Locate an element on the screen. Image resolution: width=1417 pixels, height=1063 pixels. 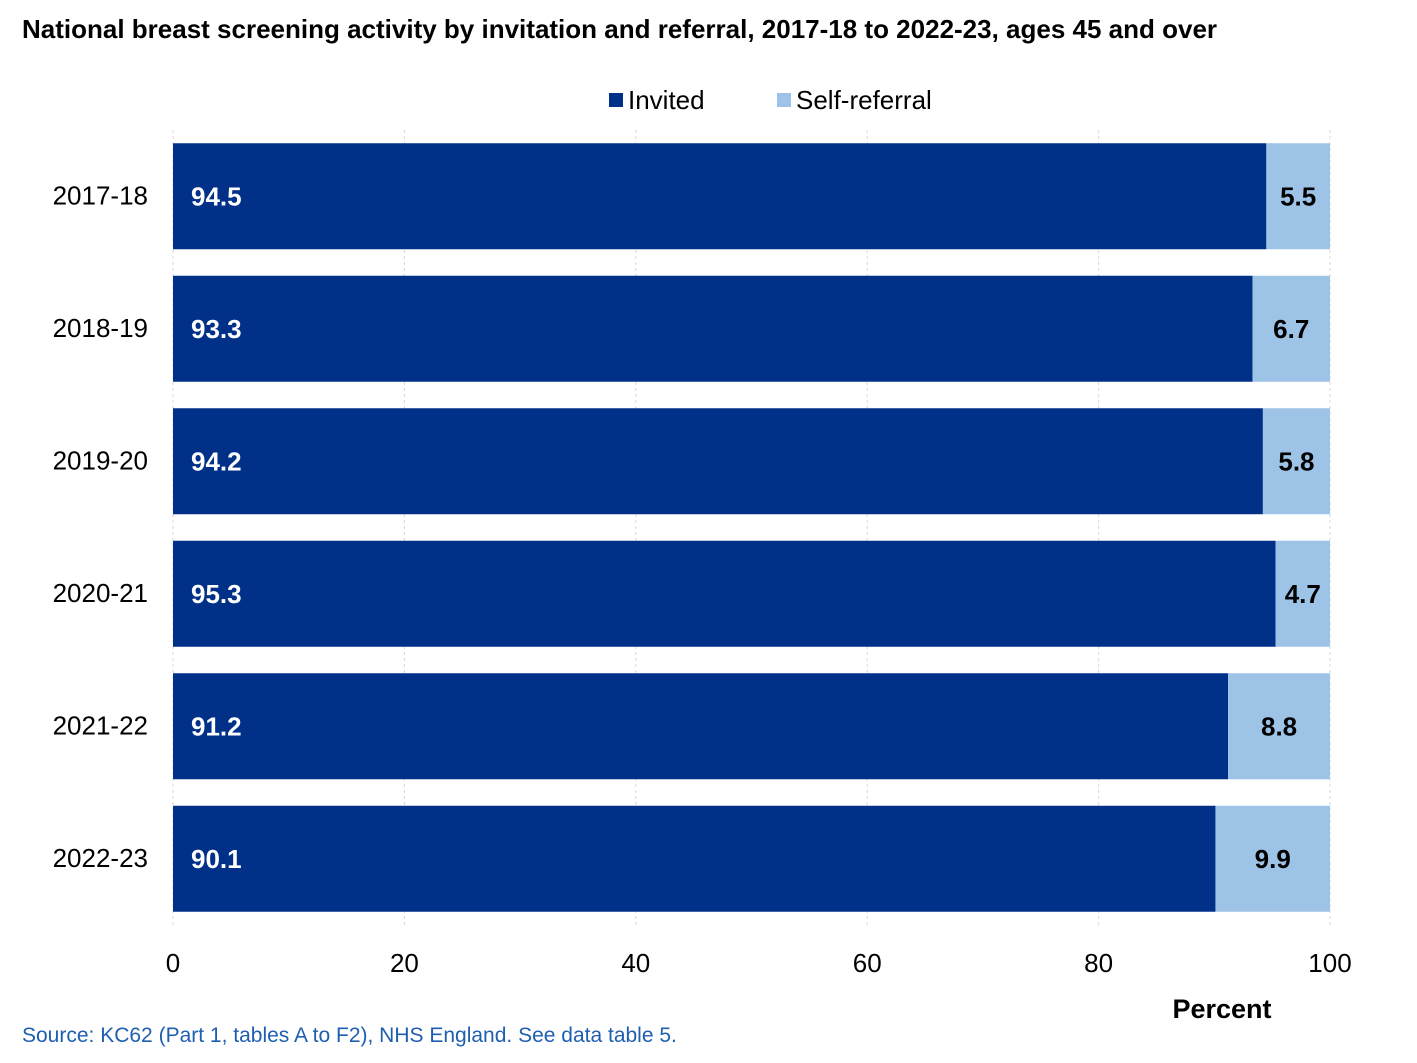
data-label: 93.3 is located at coordinates (216, 329).